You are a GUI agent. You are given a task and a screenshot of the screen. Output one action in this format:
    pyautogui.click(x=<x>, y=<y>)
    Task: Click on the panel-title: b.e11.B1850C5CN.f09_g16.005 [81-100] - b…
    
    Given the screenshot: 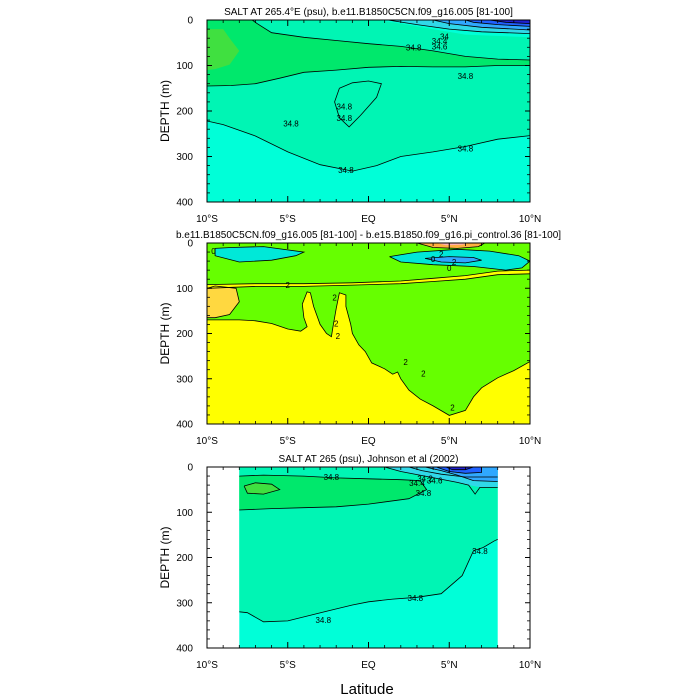 What is the action you would take?
    pyautogui.click(x=368, y=235)
    